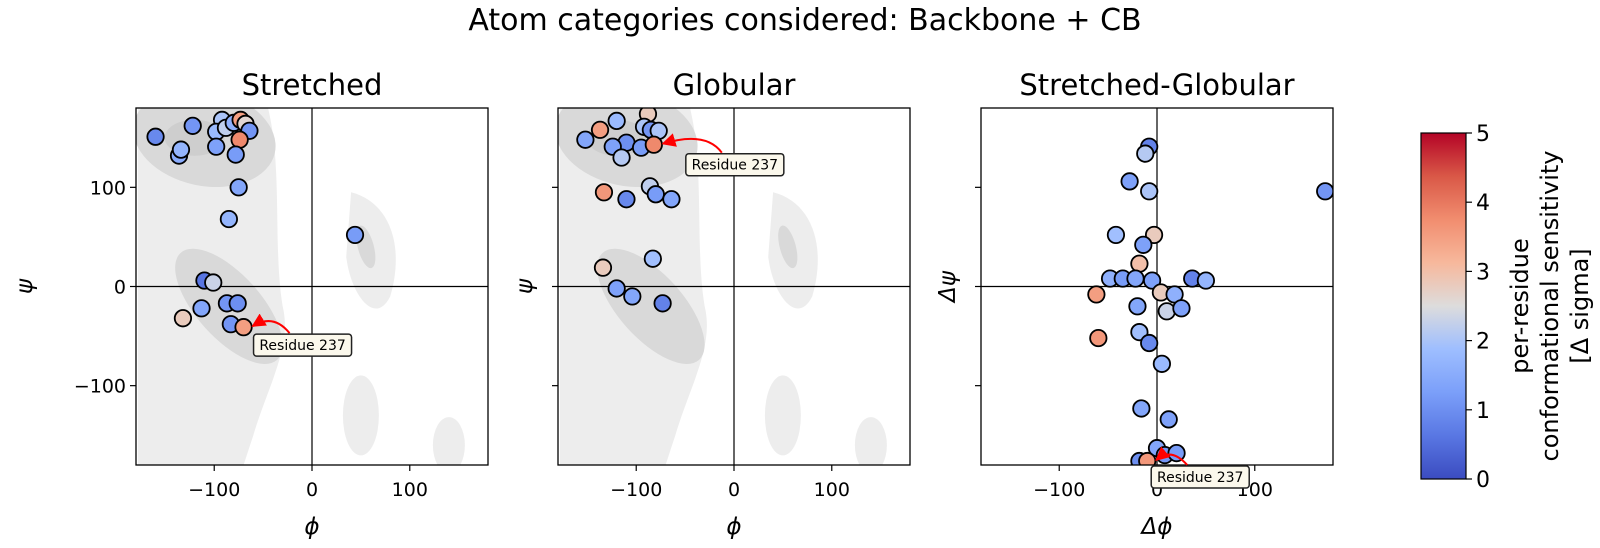 This screenshot has width=1600, height=548. I want to click on colorbar-gradient, so click(1443, 306).